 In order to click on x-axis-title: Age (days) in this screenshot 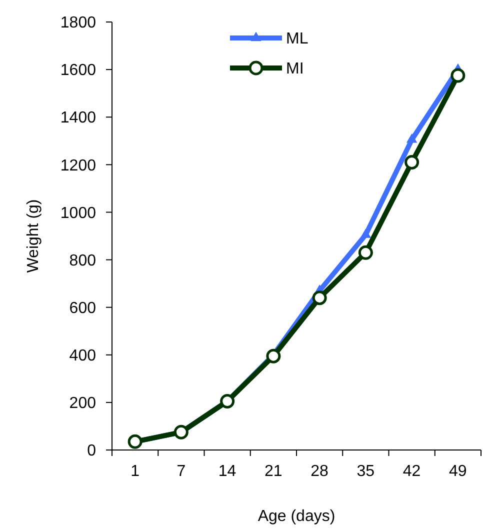, I will do `click(297, 516)`.